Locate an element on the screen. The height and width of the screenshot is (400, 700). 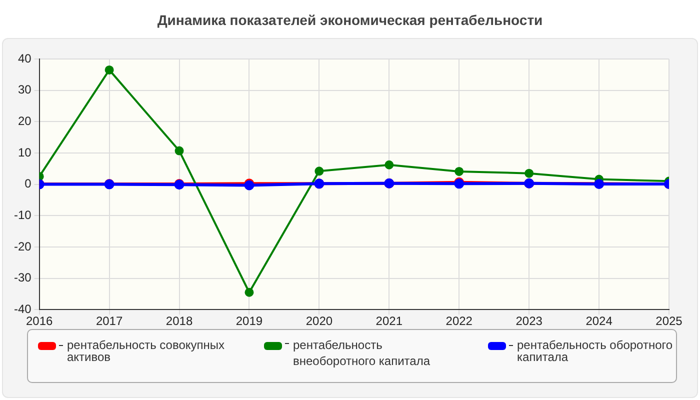
x-tick-label: 2020 is located at coordinates (319, 321).